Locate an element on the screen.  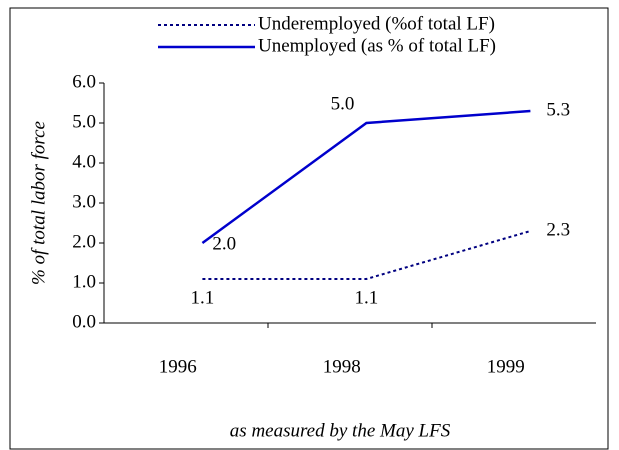
legend-label: Underemployed (%of total LF) is located at coordinates (376, 23).